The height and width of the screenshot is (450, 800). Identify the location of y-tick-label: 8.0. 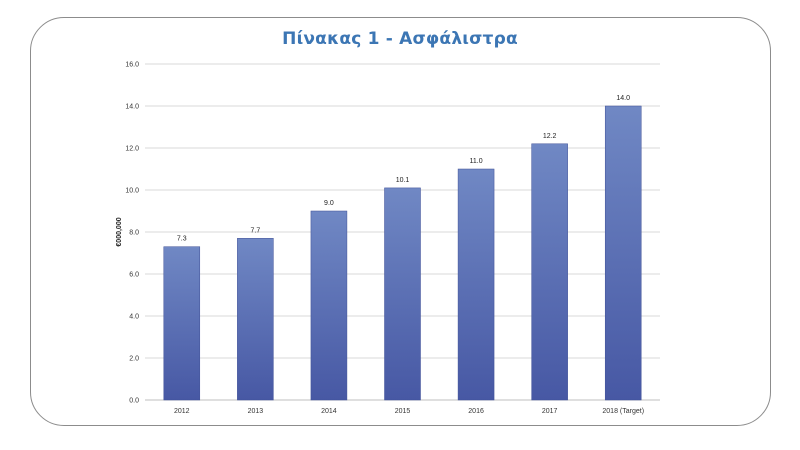
(134, 233).